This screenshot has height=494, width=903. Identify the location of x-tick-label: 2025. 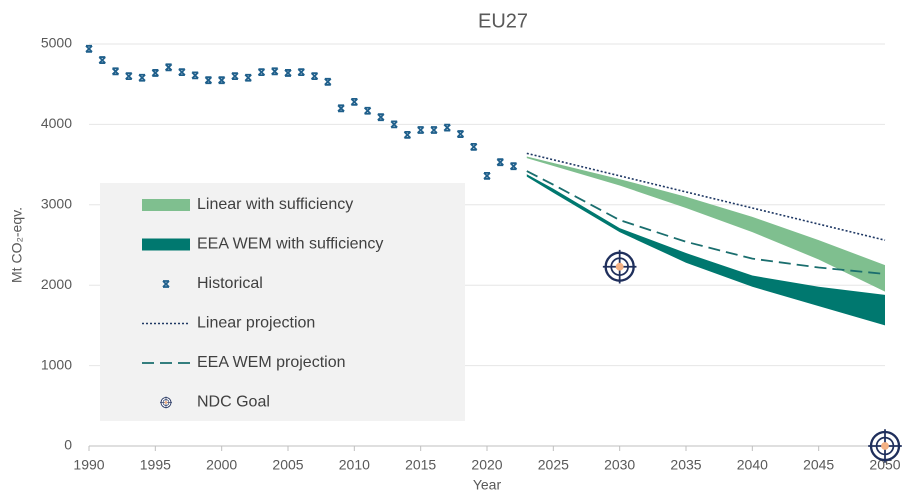
(553, 465).